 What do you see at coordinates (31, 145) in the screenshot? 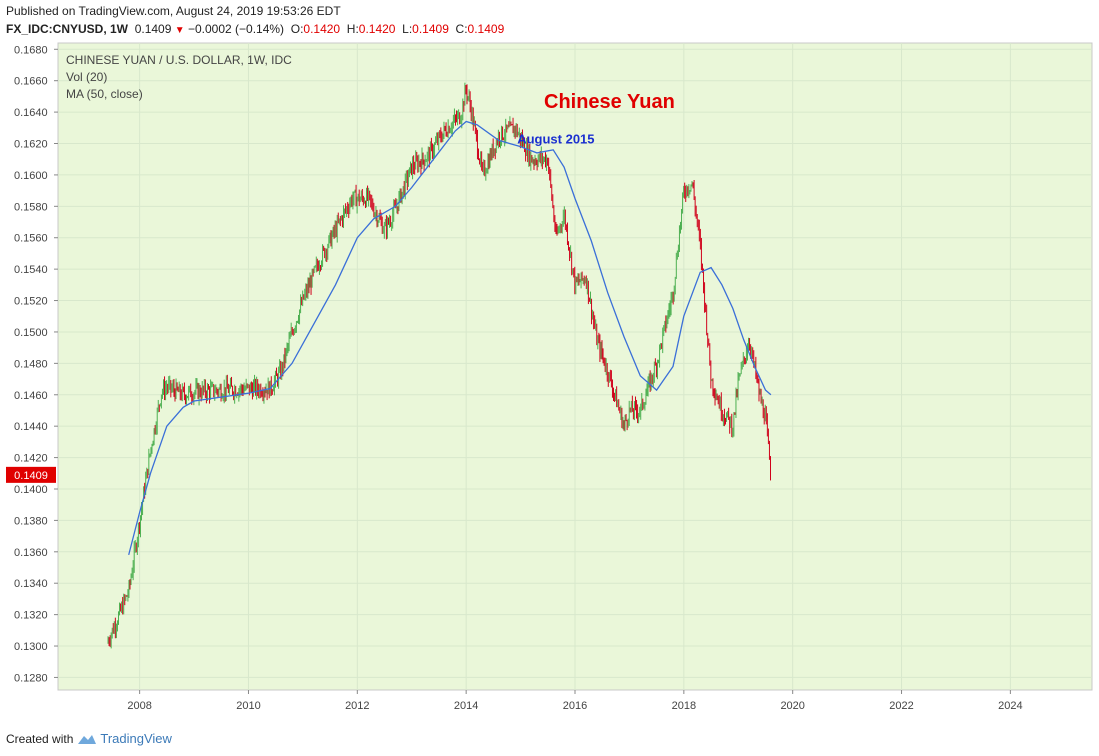
I see `y-tick-label: 0.1620` at bounding box center [31, 145].